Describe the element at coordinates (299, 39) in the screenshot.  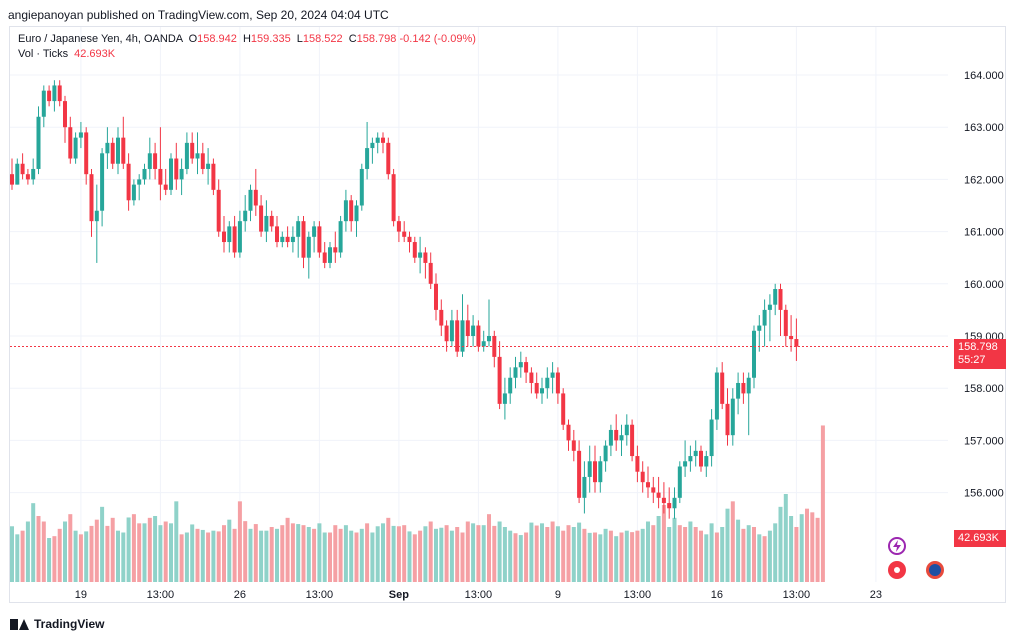
I see `low-label: L` at that location.